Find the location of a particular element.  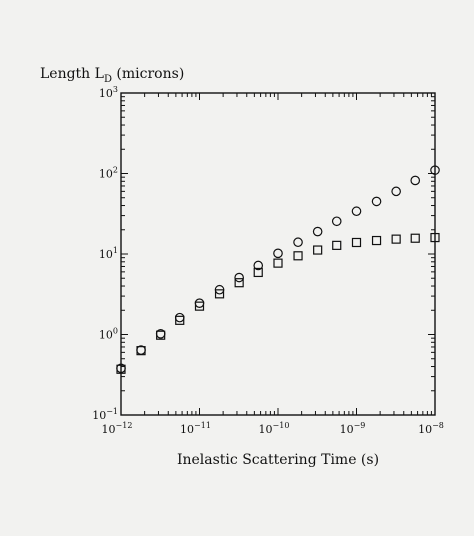

y-tick-label: 10² is located at coordinates (108, 173).